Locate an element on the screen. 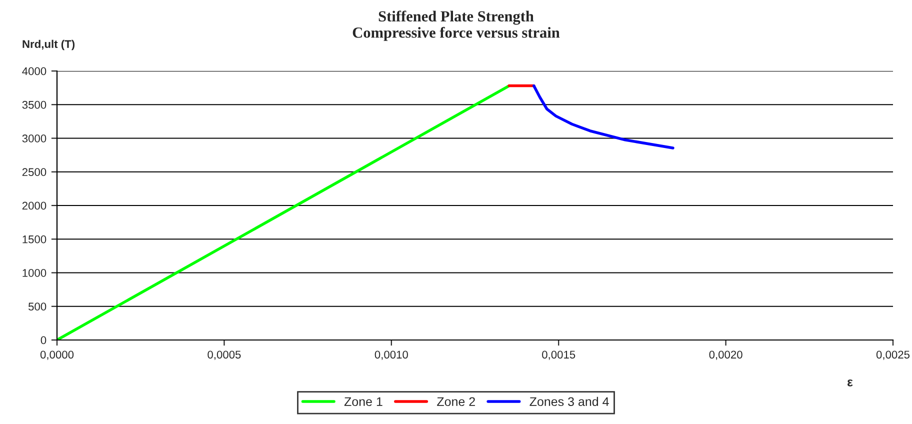 The height and width of the screenshot is (424, 912). x-tick-label: 0,0010 is located at coordinates (391, 355).